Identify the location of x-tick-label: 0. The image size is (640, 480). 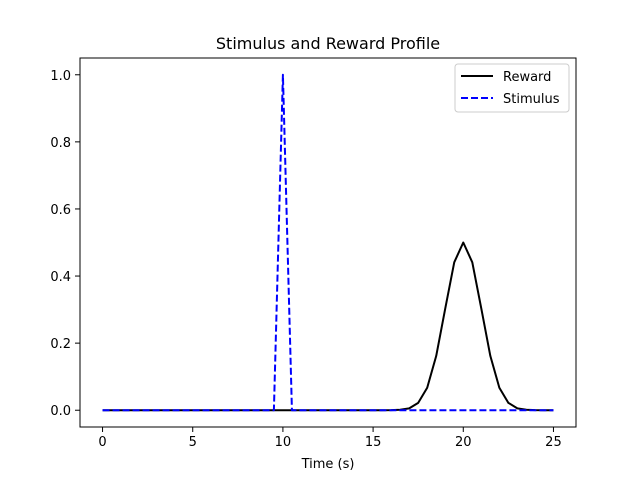
(102, 442).